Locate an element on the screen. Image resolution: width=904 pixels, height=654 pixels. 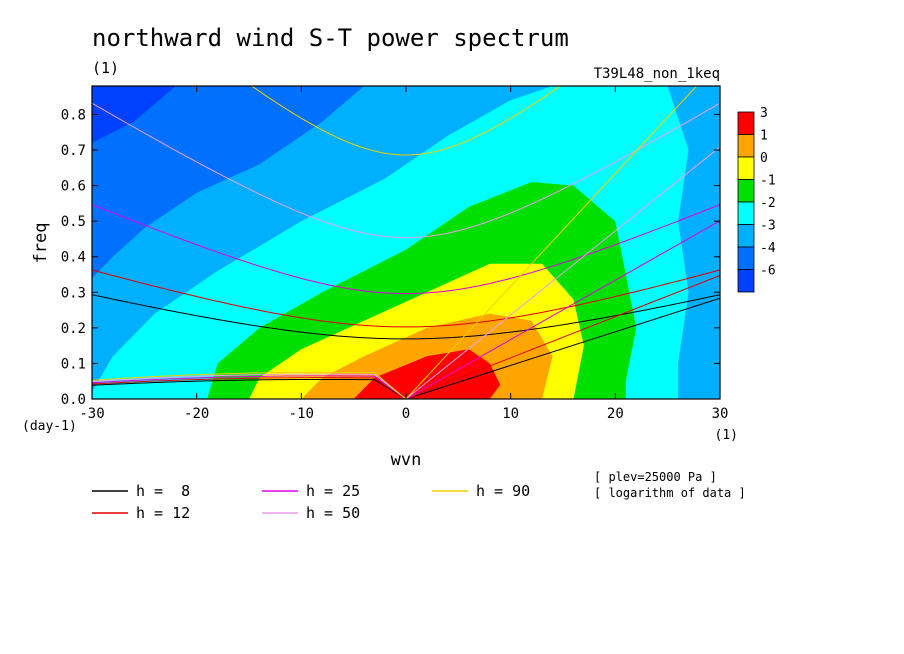
legend-label: h = 12 is located at coordinates (163, 513).